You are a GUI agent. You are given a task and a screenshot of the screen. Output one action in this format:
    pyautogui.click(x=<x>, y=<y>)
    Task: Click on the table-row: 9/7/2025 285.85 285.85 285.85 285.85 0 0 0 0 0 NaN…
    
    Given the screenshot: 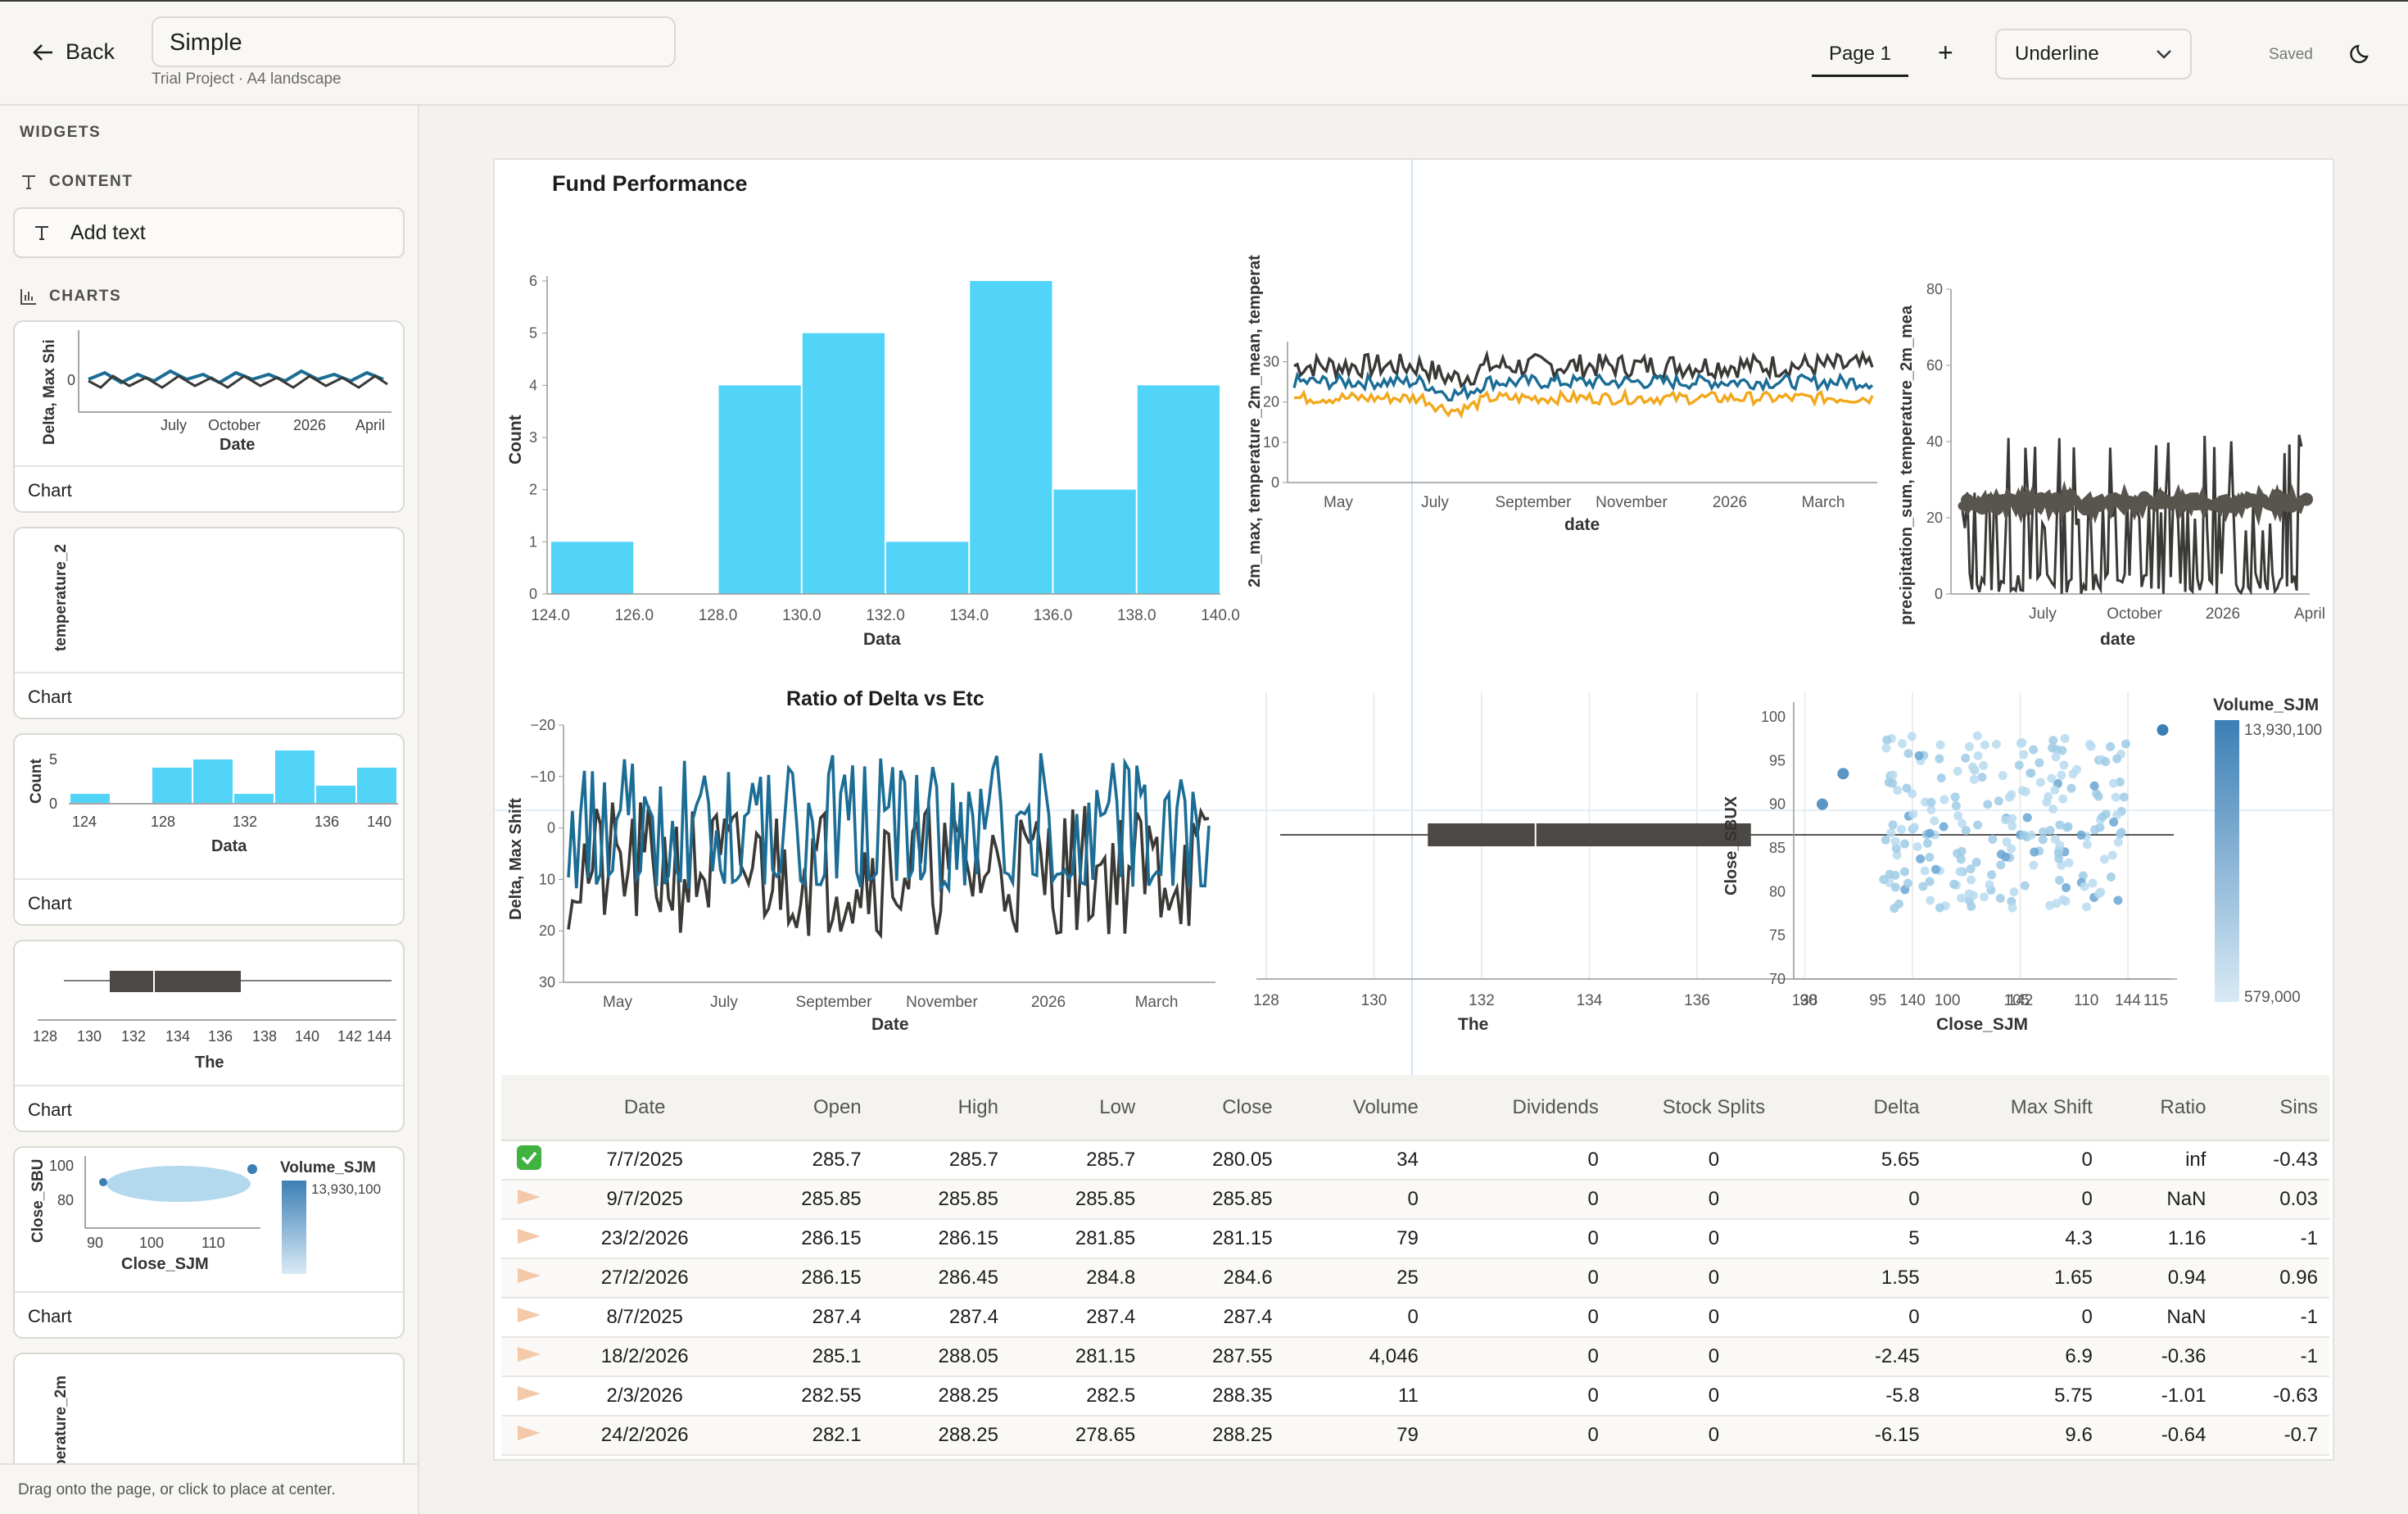 What is the action you would take?
    pyautogui.click(x=1415, y=1200)
    